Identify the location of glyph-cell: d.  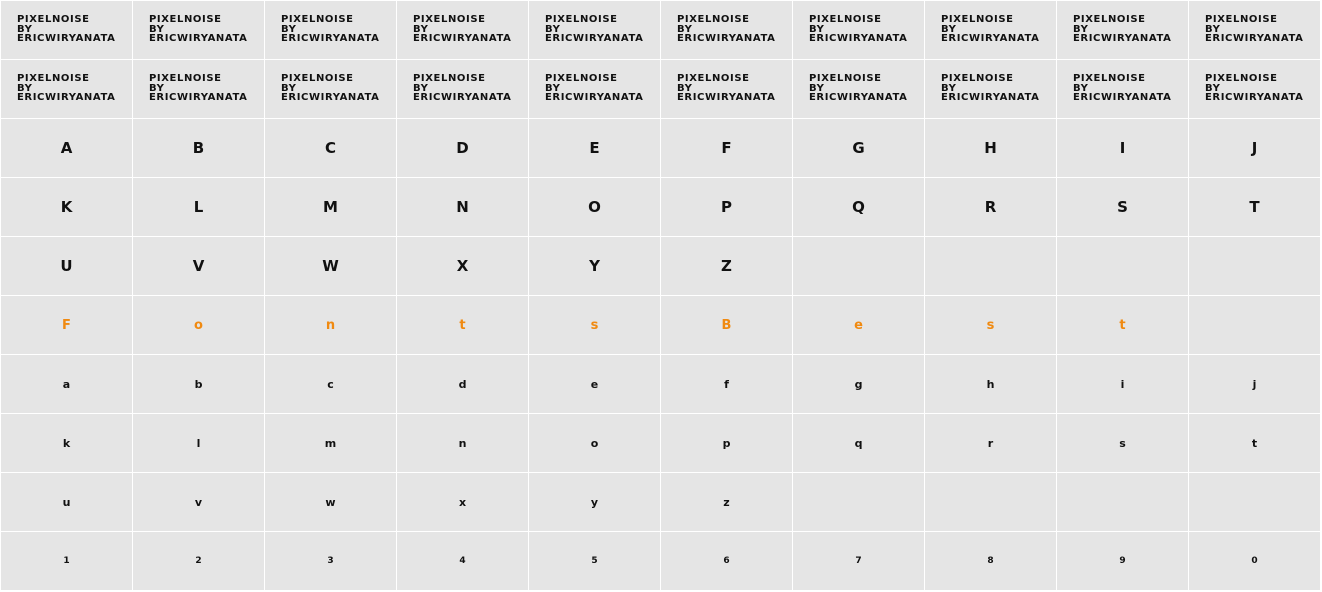
(462, 384).